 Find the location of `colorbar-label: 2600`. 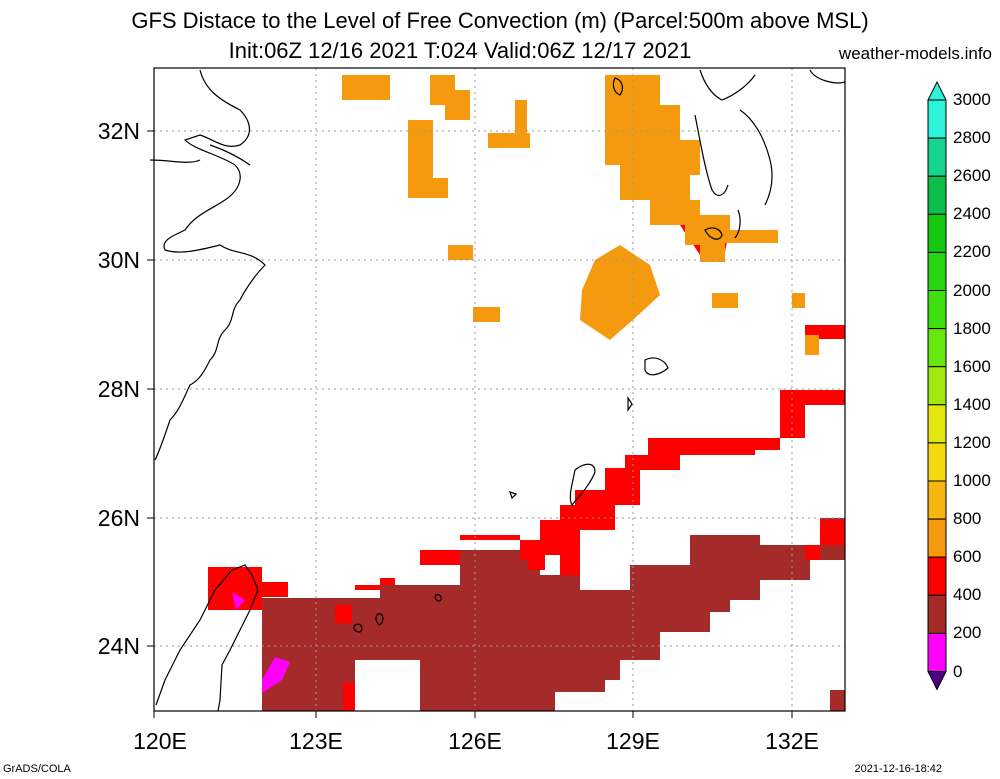

colorbar-label: 2600 is located at coordinates (972, 176).